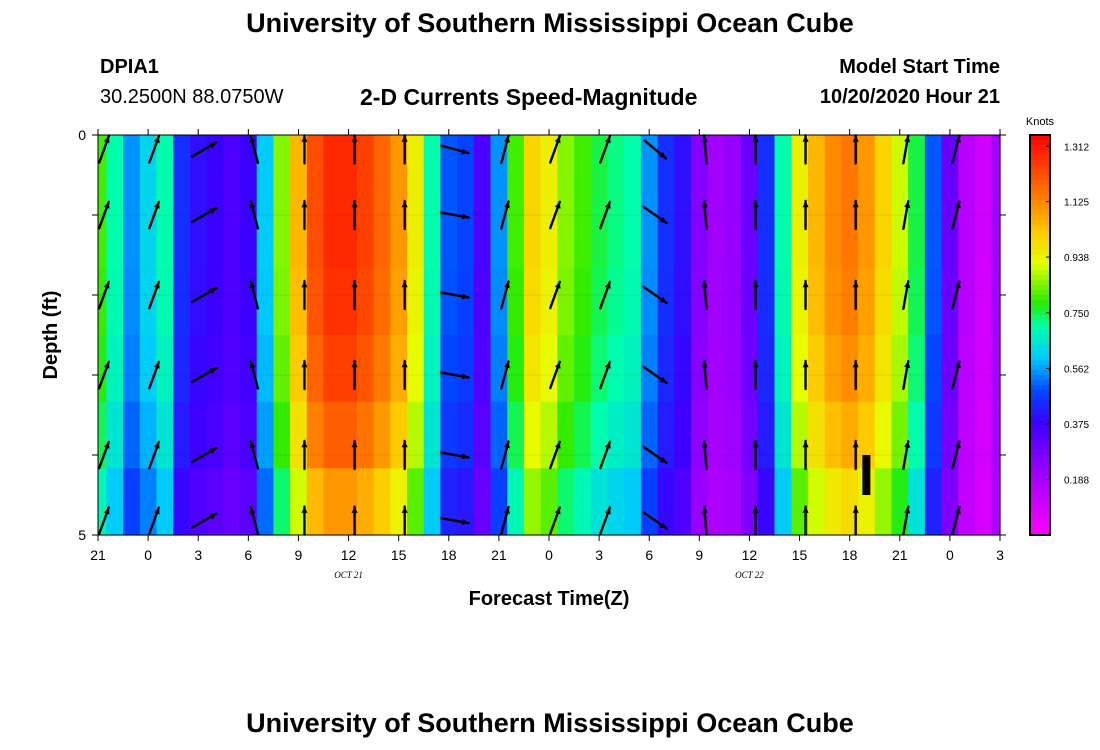  What do you see at coordinates (549, 555) in the screenshot?
I see `x-tick-label: 0` at bounding box center [549, 555].